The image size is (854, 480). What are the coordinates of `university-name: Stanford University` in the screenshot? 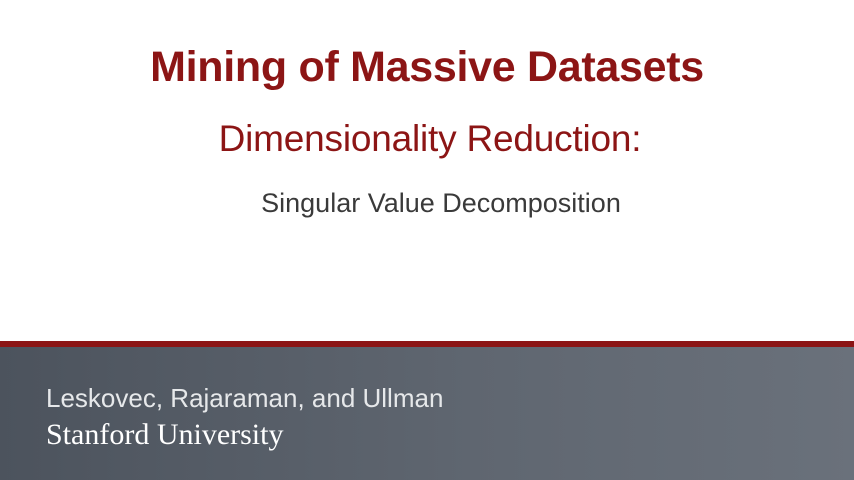 It's located at (165, 434).